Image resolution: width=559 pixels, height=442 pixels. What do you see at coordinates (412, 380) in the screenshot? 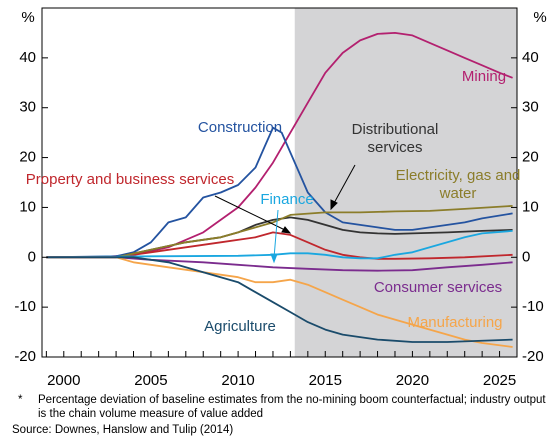
I see `x-tick-label: 2020` at bounding box center [412, 380].